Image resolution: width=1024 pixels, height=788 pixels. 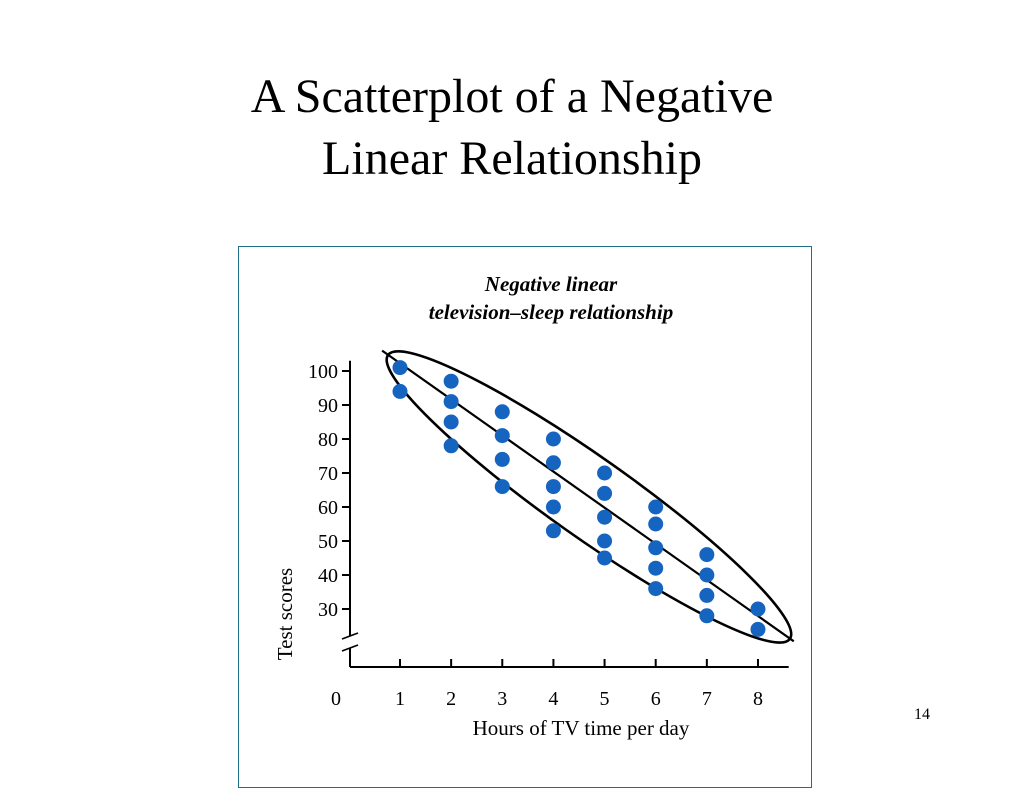 I want to click on y-tick-label: 50, so click(x=328, y=542).